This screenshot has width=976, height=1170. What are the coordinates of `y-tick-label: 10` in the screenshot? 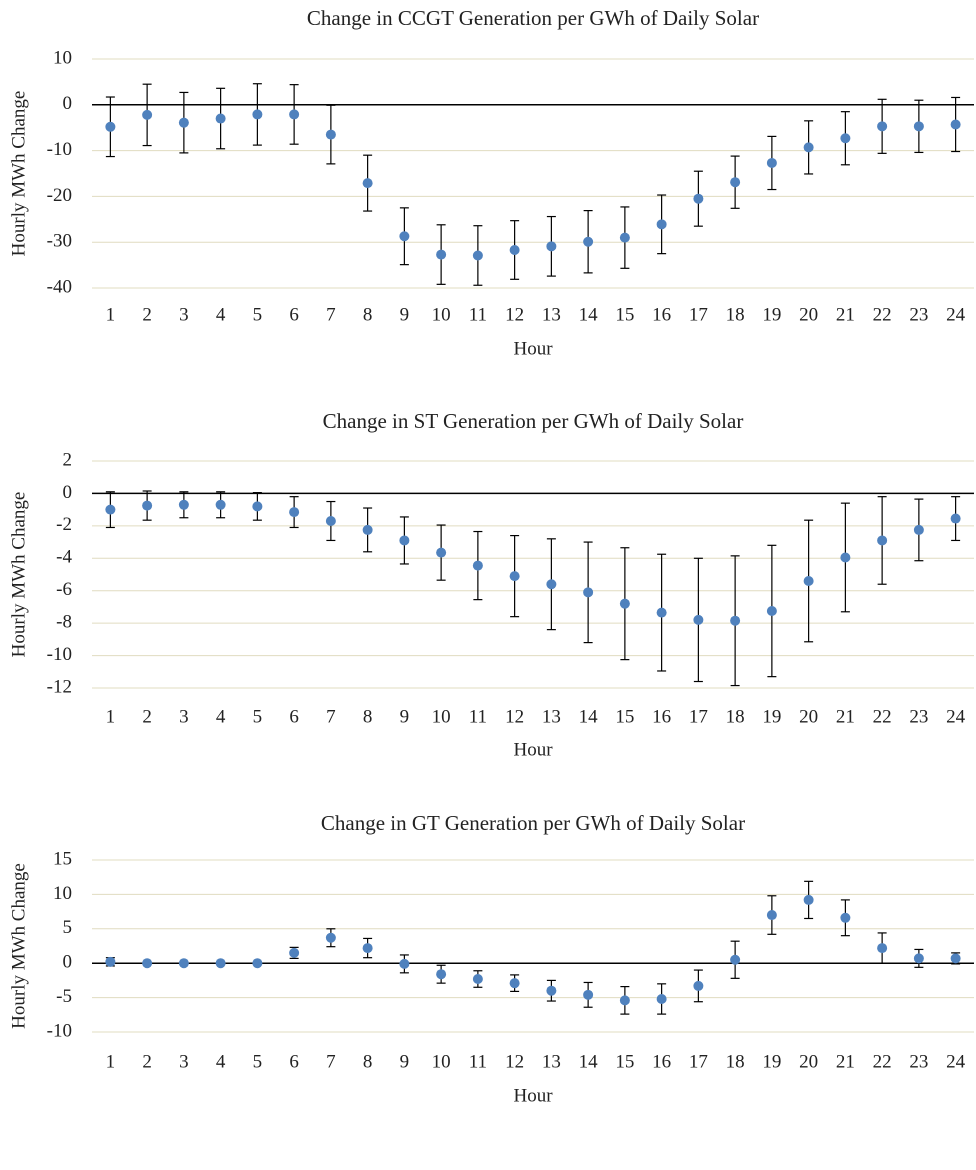 It's located at (62, 893).